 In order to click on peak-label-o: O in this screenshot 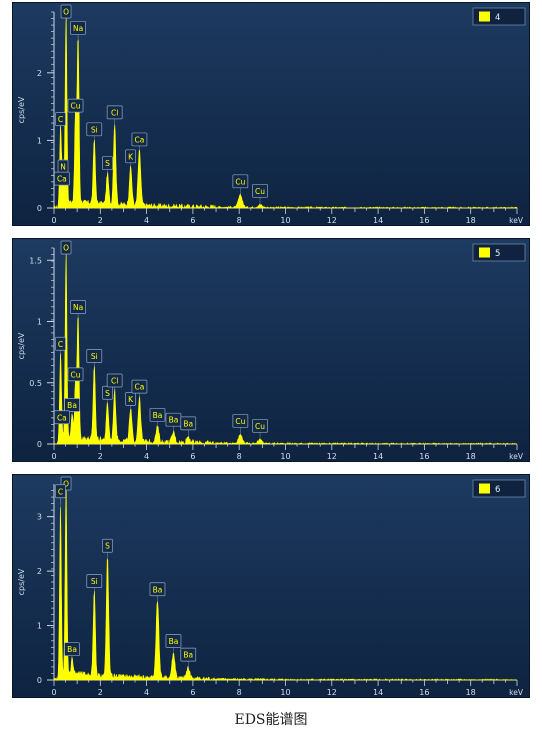, I will do `click(66, 247)`.